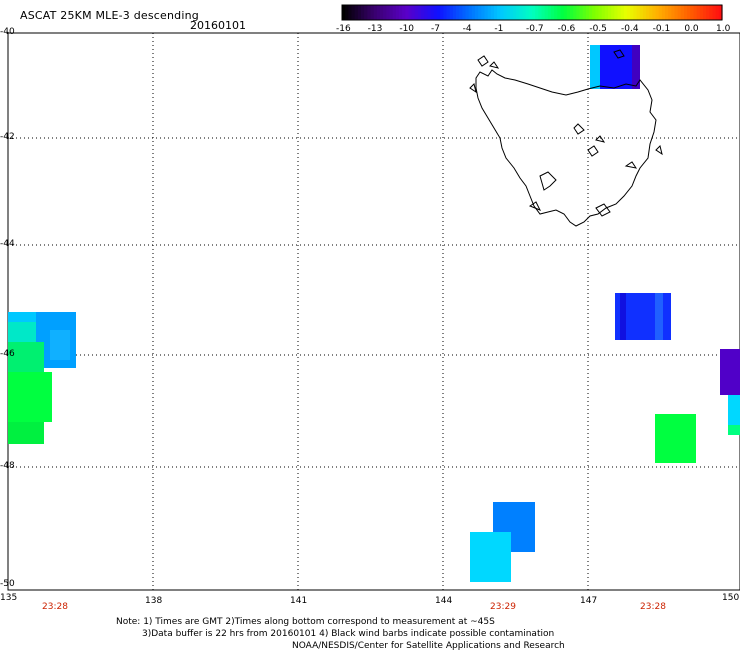 Image resolution: width=740 pixels, height=652 pixels. Describe the element at coordinates (502, 542) in the screenshot. I see `wind-swath-south` at that location.